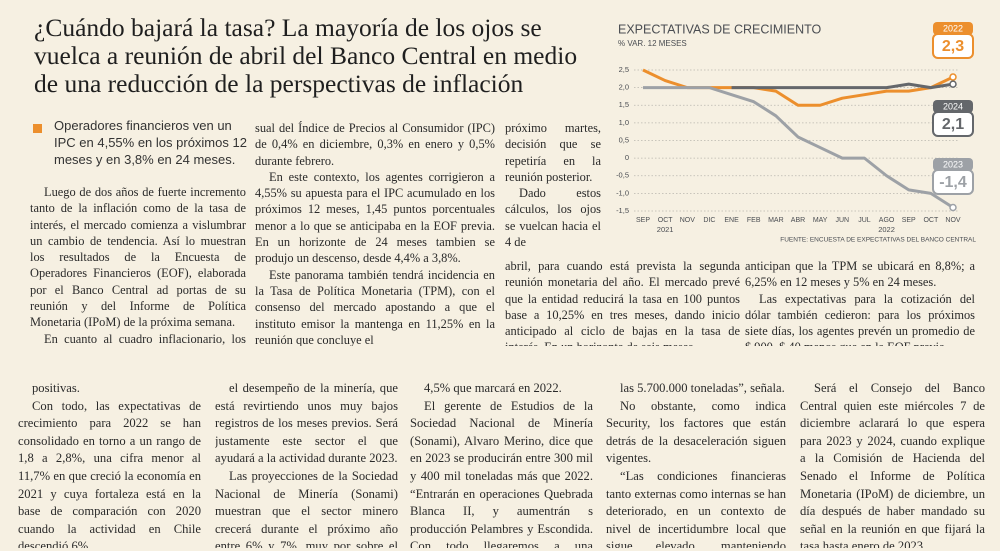 The width and height of the screenshot is (1000, 551). I want to click on x-tick-label: MAR, so click(776, 220).